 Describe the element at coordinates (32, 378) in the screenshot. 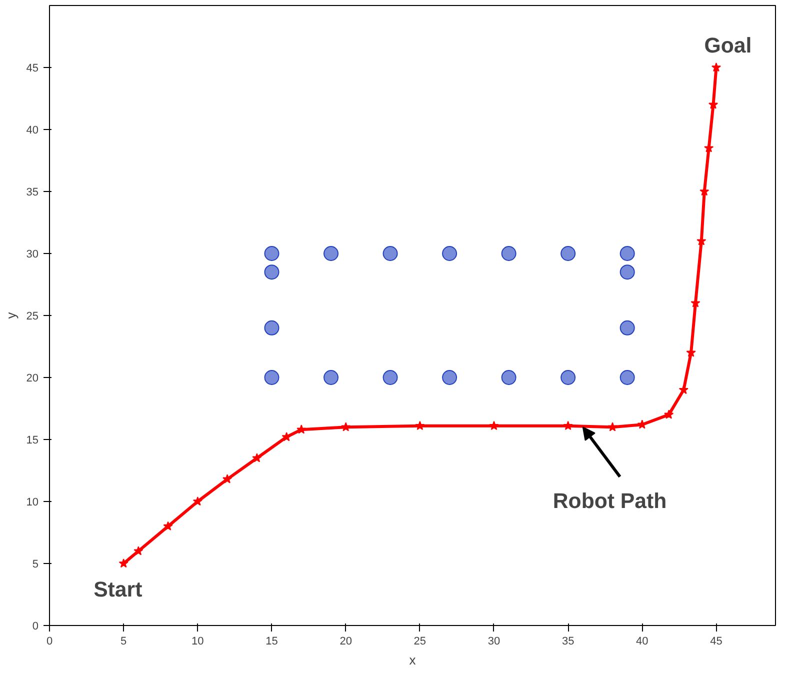

I see `y-tick-label: 20` at that location.